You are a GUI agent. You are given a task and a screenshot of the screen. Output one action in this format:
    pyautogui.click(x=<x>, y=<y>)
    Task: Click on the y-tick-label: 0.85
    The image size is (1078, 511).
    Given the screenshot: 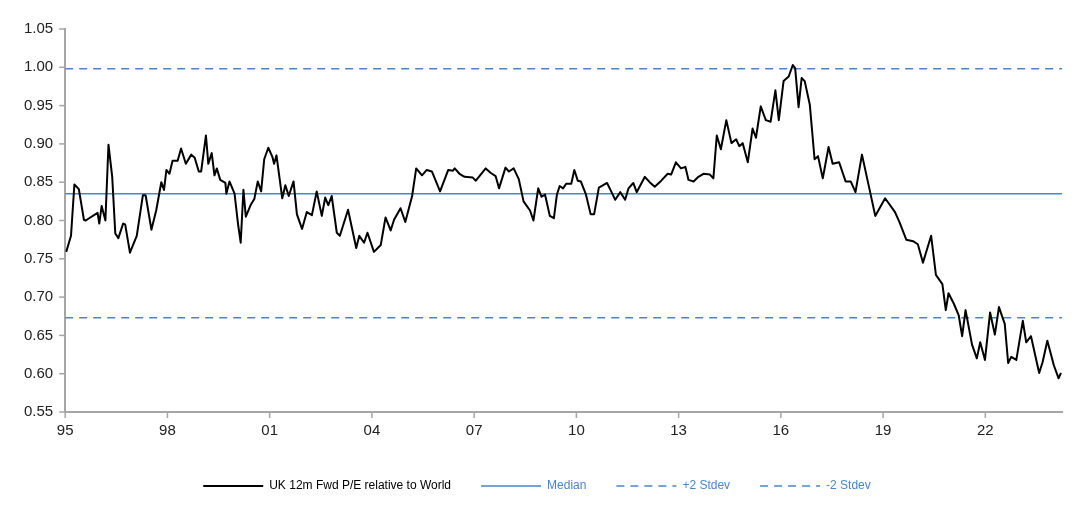 What is the action you would take?
    pyautogui.click(x=38, y=181)
    